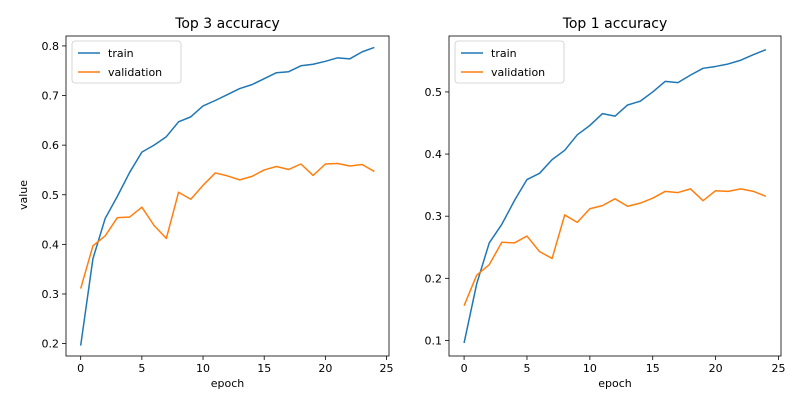  Describe the element at coordinates (434, 340) in the screenshot. I see `y-tick-label: 0.1` at that location.